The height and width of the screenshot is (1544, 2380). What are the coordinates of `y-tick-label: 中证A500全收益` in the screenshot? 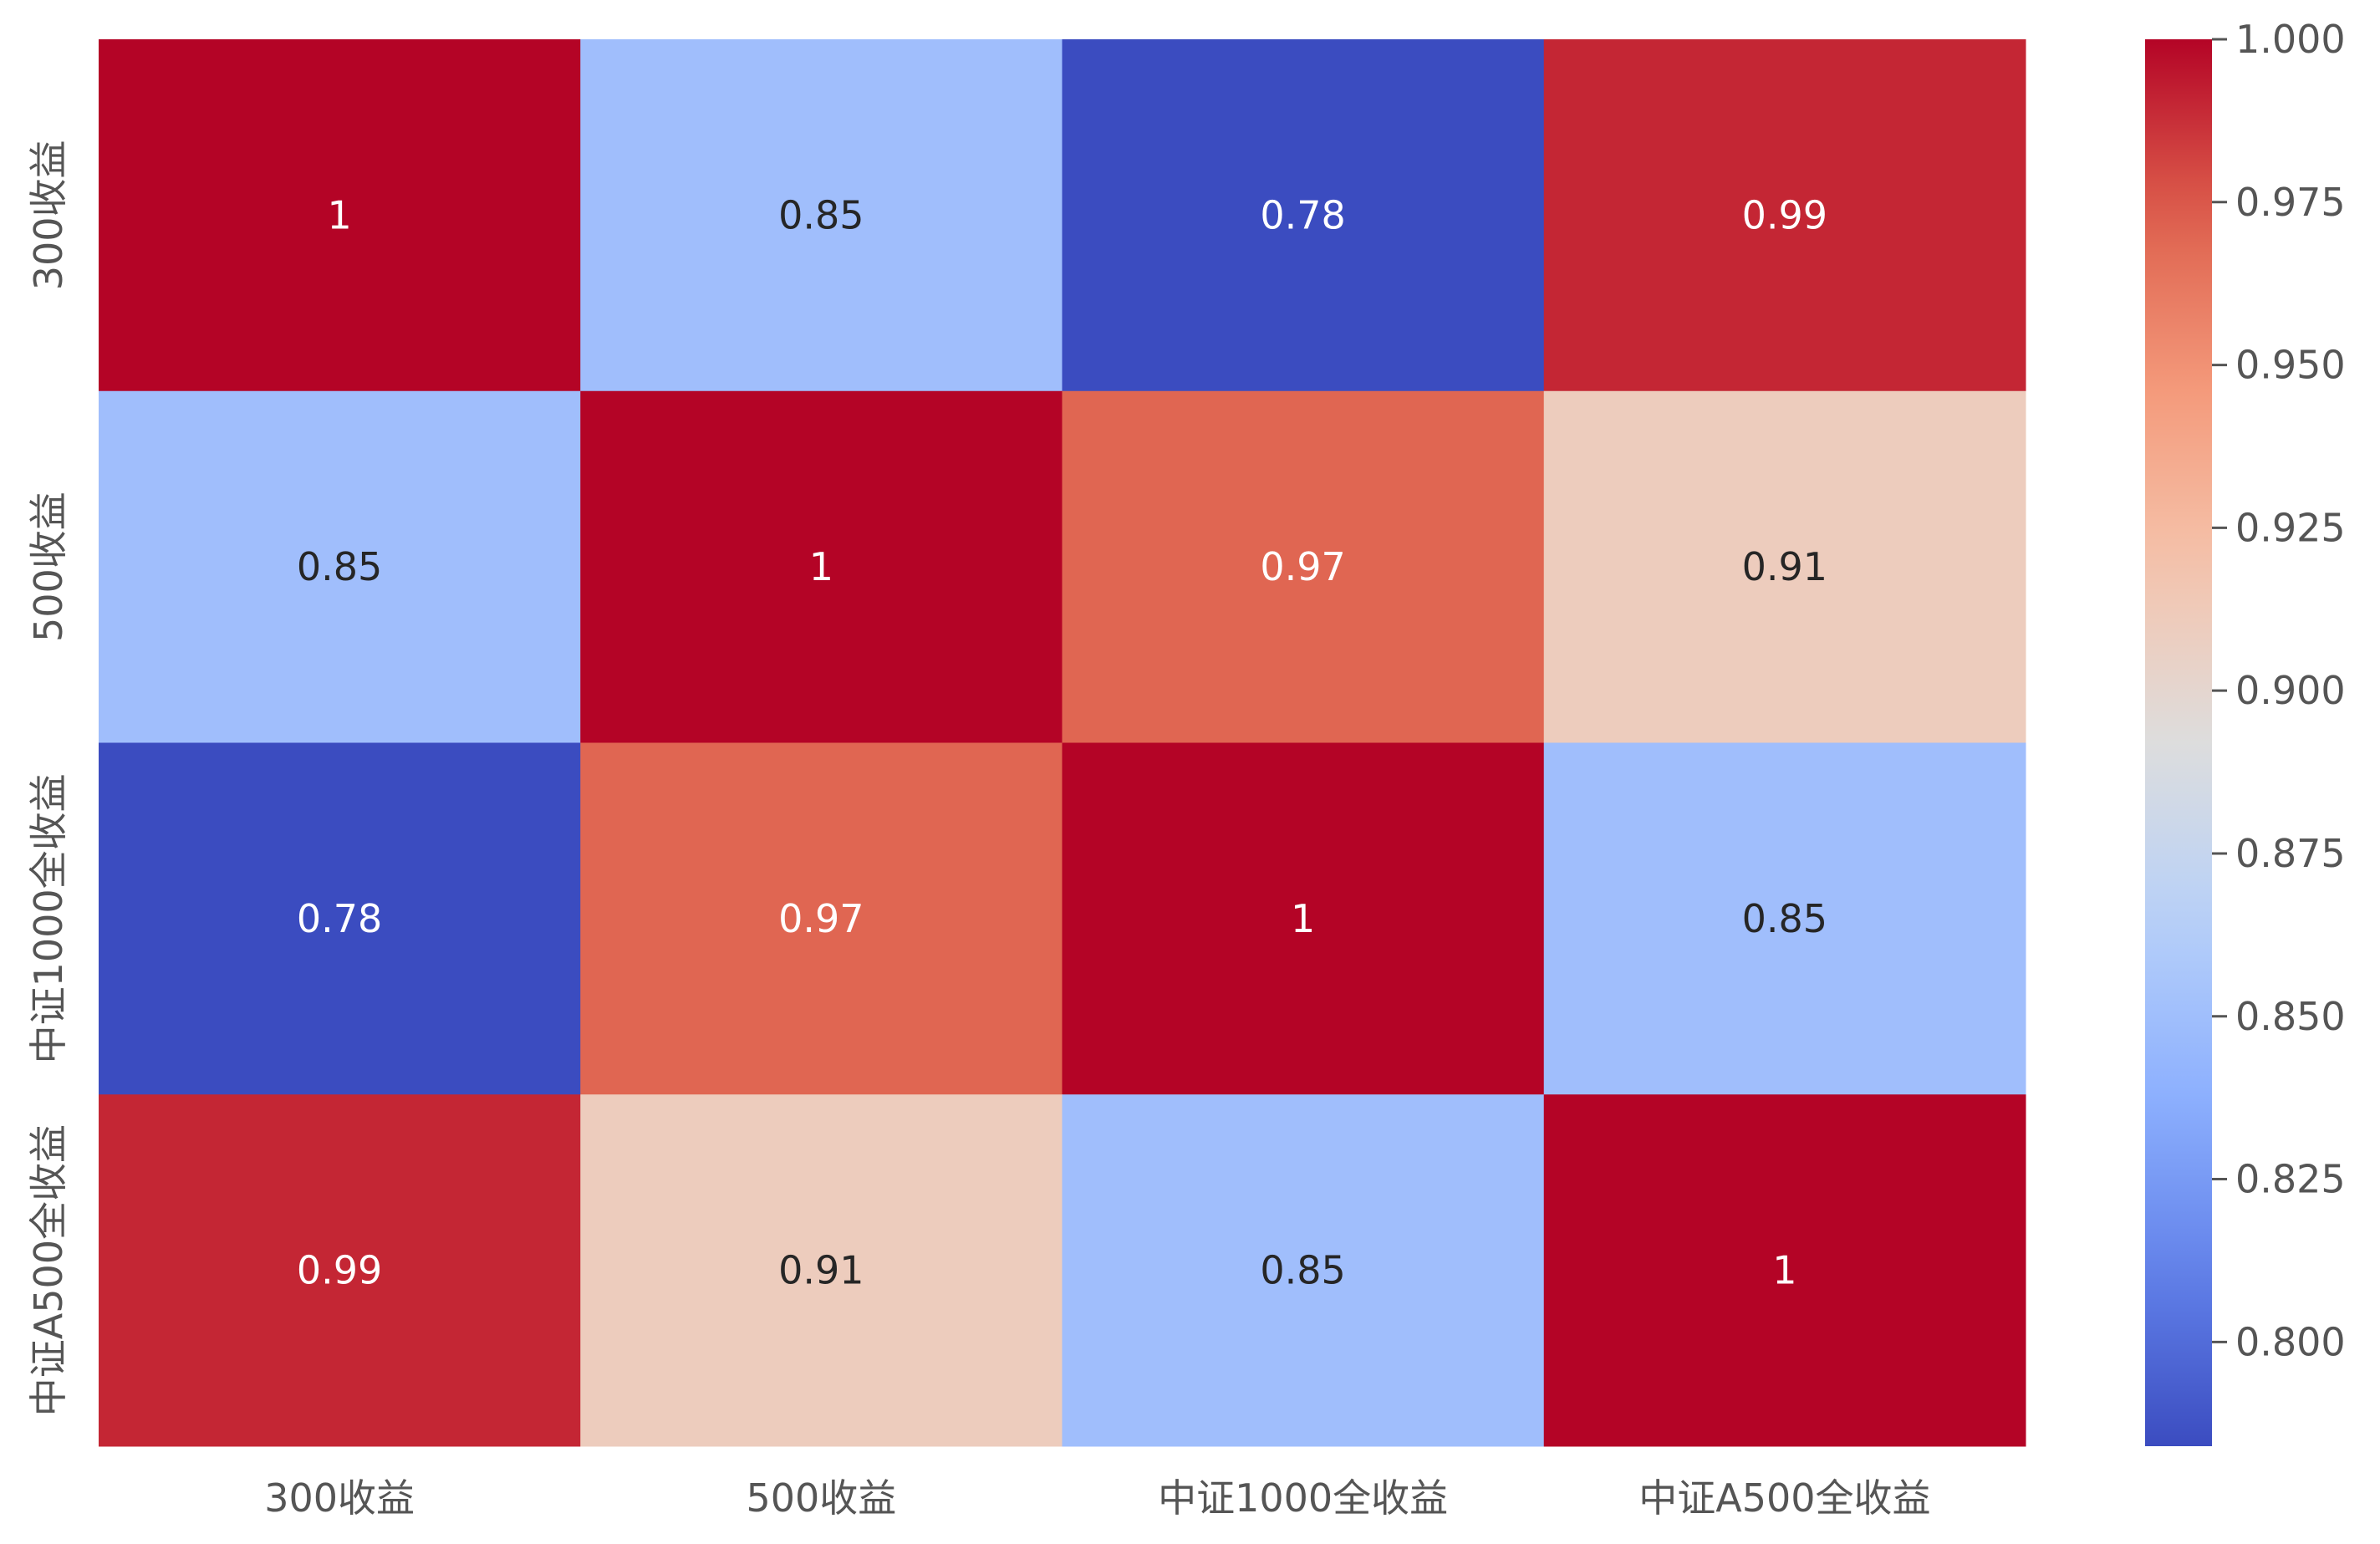 It's located at (48, 1270).